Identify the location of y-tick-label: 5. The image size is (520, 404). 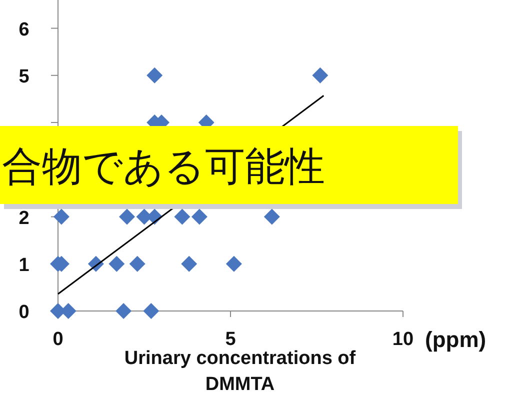
(24, 77).